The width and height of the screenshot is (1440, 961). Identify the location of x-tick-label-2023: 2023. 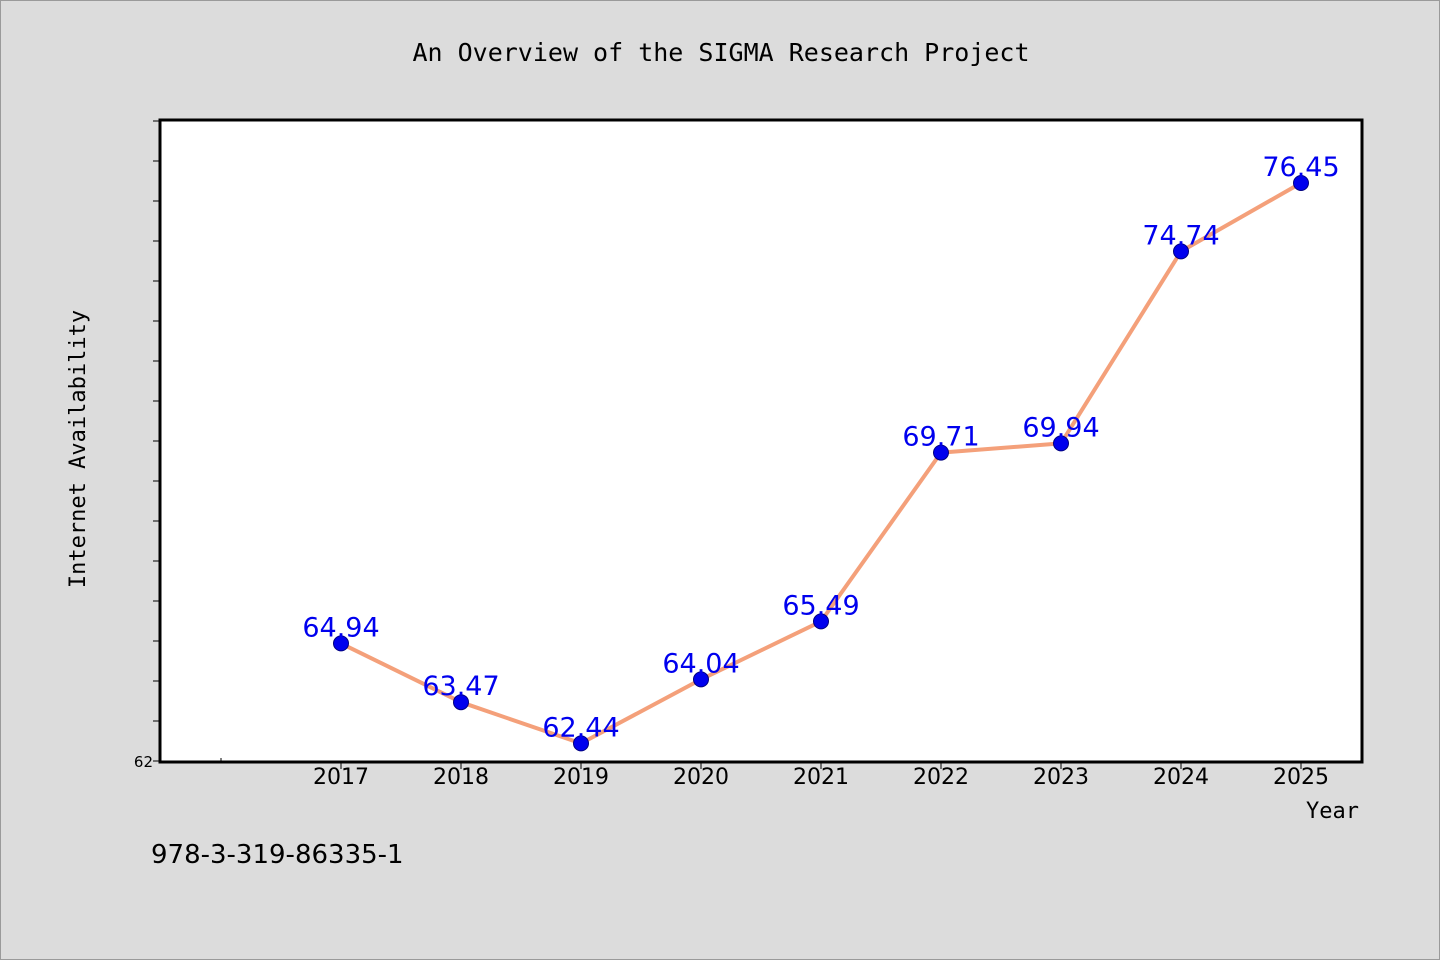
(1061, 777).